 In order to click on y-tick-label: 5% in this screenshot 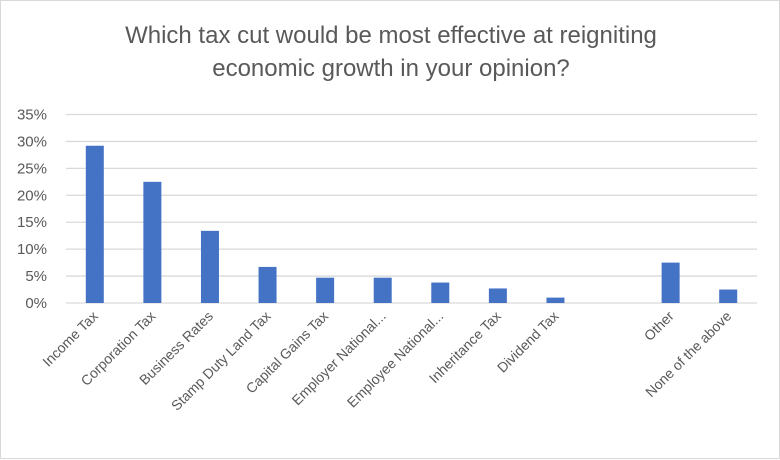, I will do `click(36, 276)`.